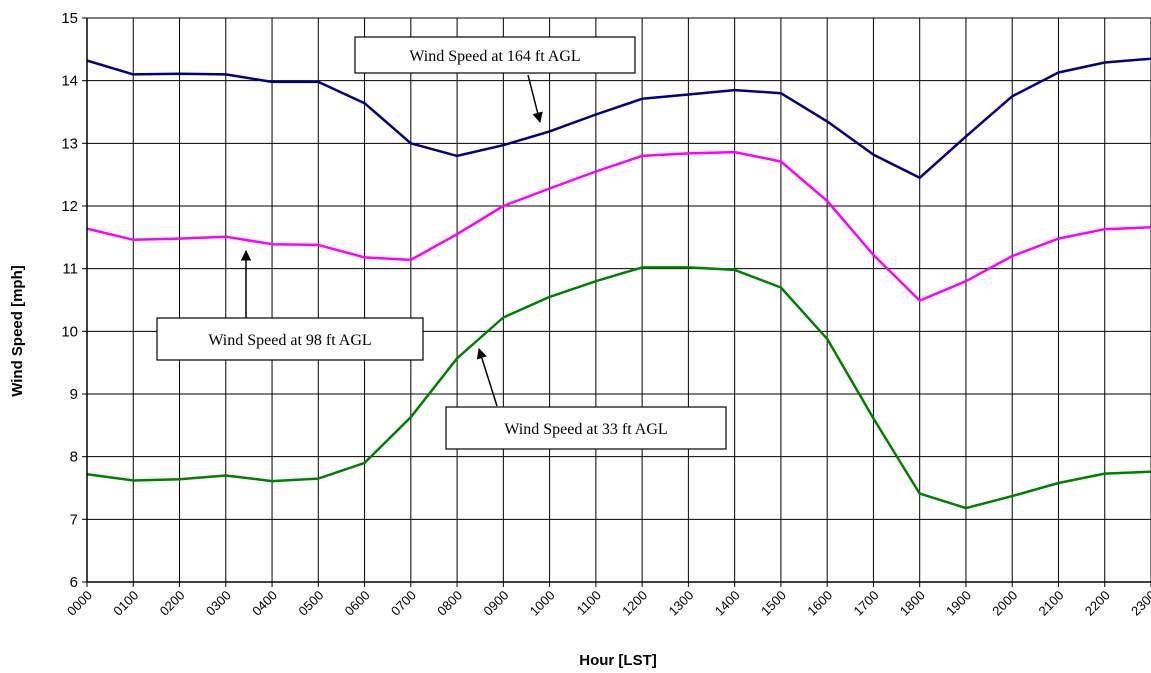 This screenshot has height=673, width=1151. I want to click on annotation-label: Wind Speed at 164 ft AGL, so click(494, 56).